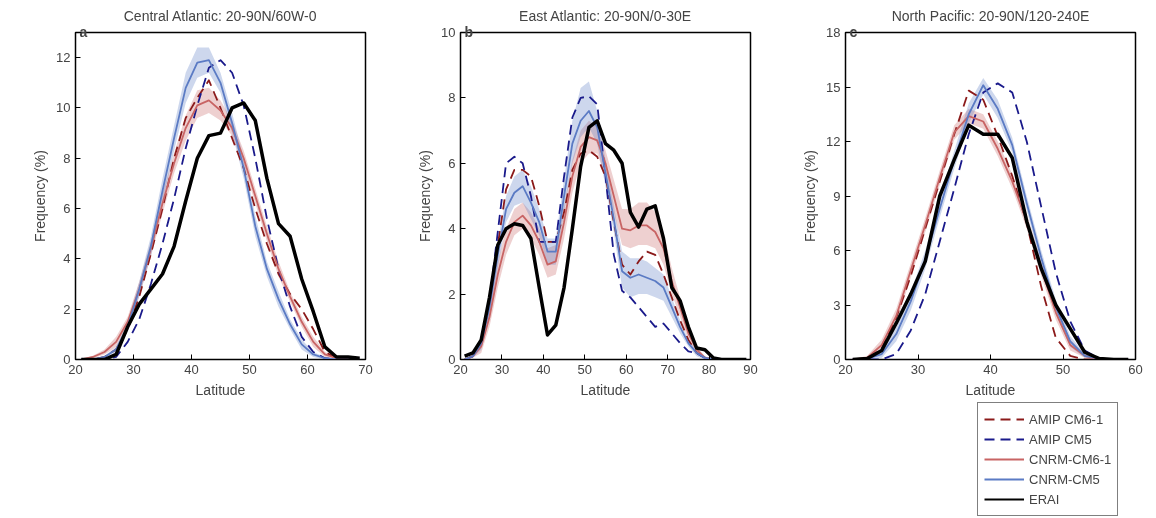  What do you see at coordinates (833, 87) in the screenshot?
I see `y-tick-label: 15` at bounding box center [833, 87].